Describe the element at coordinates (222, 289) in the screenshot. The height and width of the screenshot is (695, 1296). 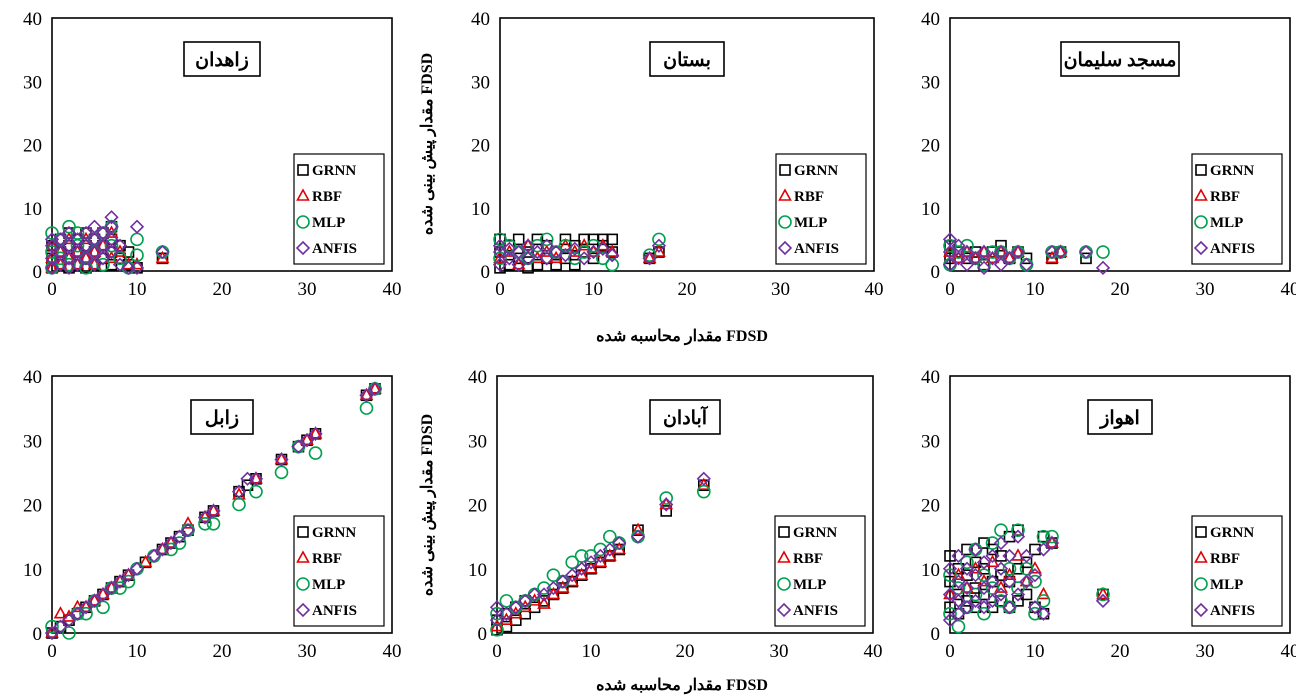
I see `x-tick-label: 20` at that location.